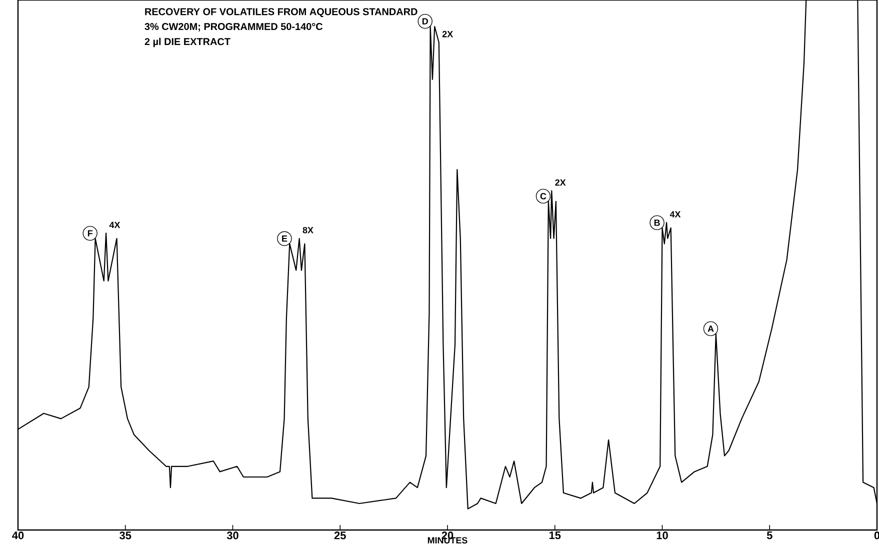  What do you see at coordinates (232, 536) in the screenshot?
I see `x-tick-label: 30` at bounding box center [232, 536].